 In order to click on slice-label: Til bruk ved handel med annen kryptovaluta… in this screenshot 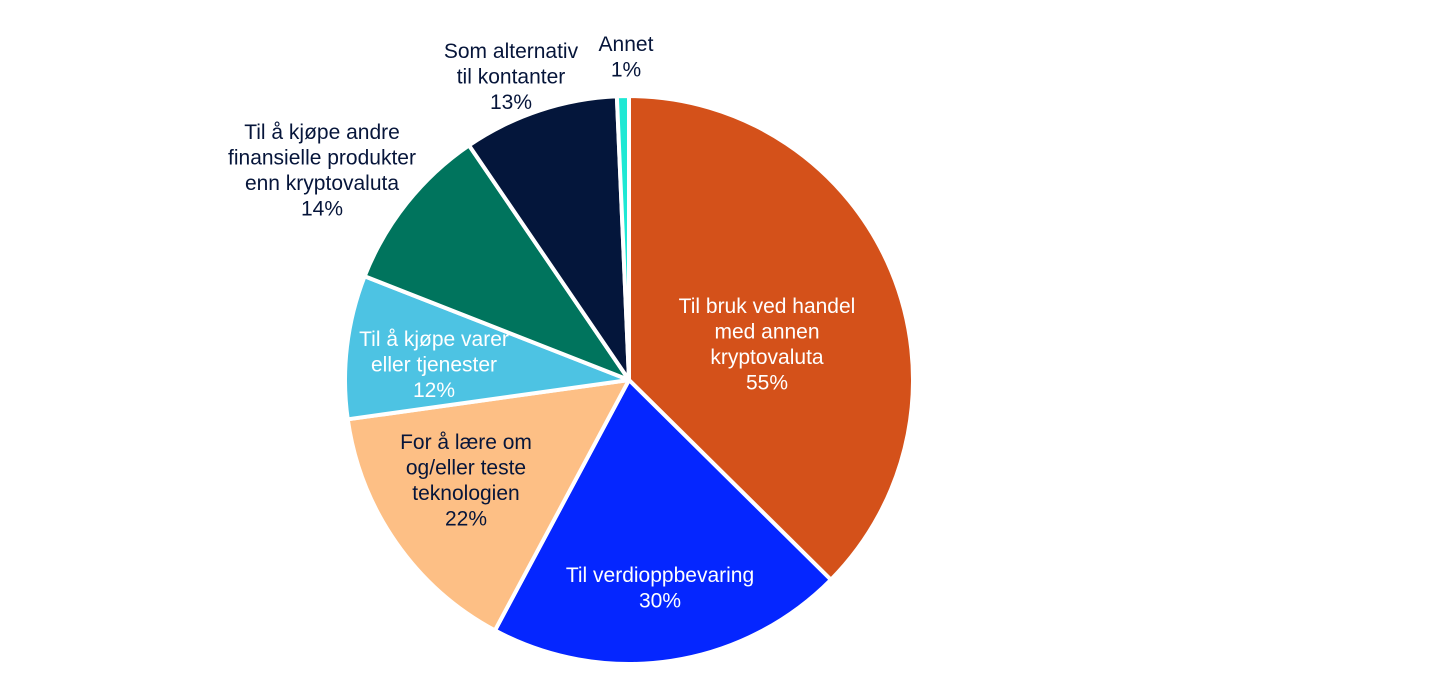, I will do `click(767, 345)`.